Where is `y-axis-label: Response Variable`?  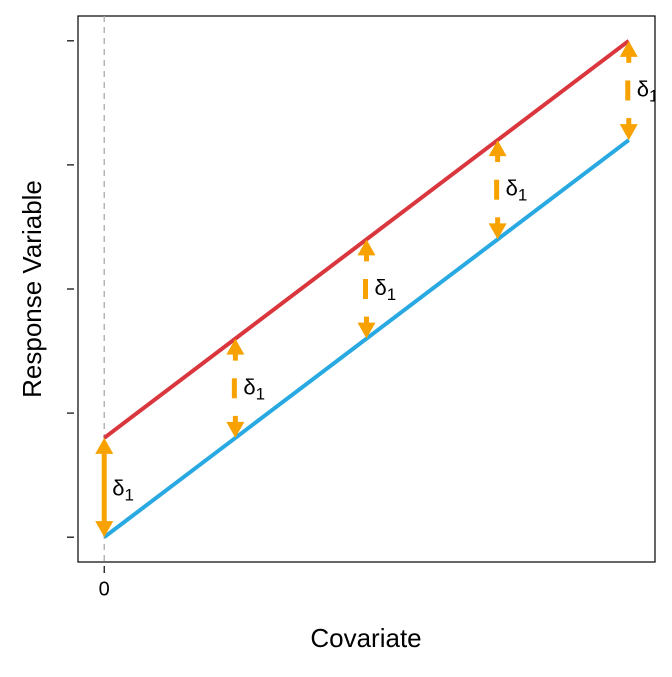
y-axis-label: Response Variable is located at coordinates (32, 289).